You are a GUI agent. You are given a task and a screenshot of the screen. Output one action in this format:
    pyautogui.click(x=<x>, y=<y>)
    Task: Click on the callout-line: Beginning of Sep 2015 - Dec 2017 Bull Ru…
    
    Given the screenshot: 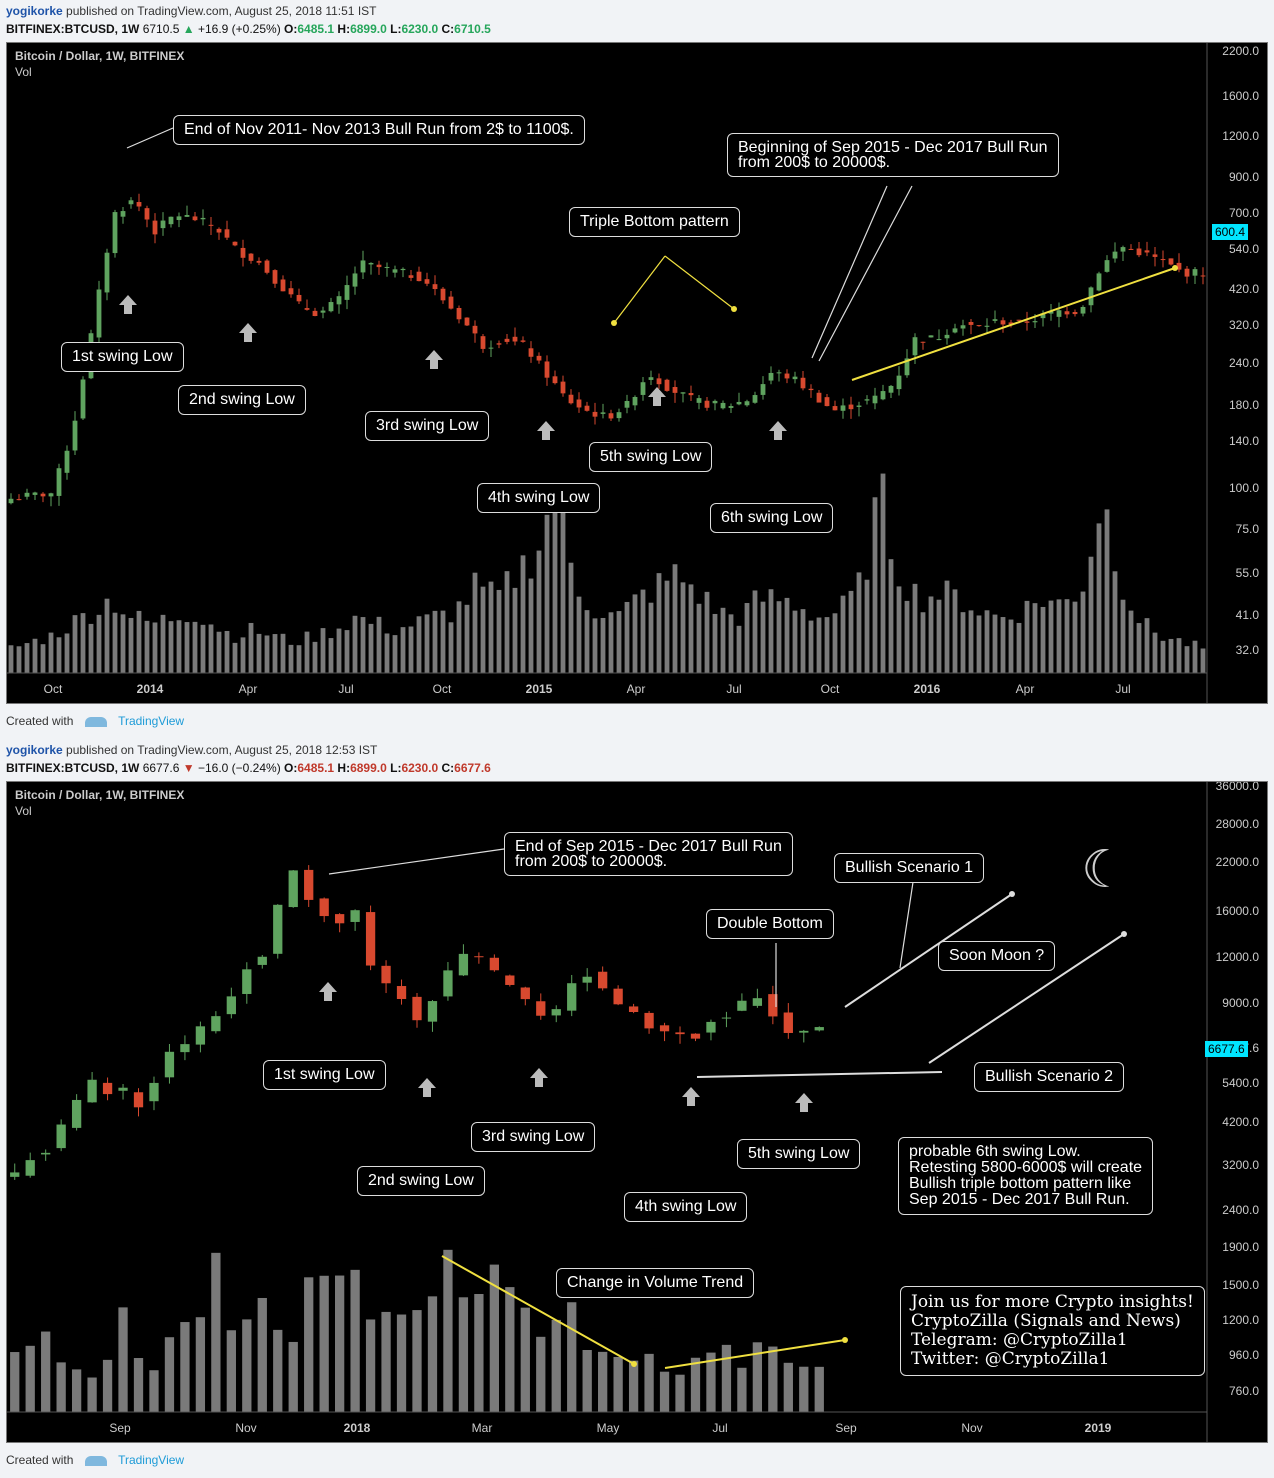 What is the action you would take?
    pyautogui.click(x=893, y=147)
    